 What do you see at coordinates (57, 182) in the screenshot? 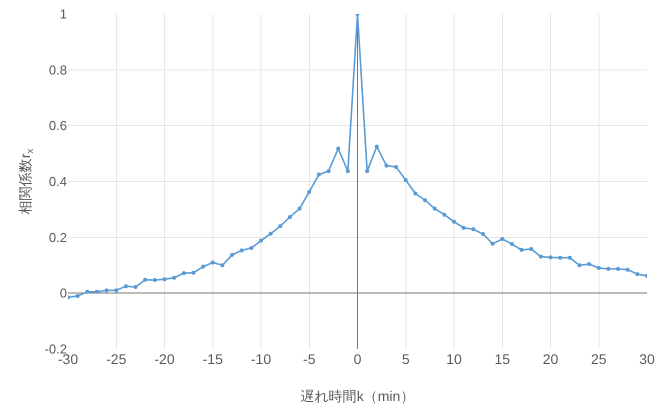
I see `y-tick-label: 0.4` at bounding box center [57, 182].